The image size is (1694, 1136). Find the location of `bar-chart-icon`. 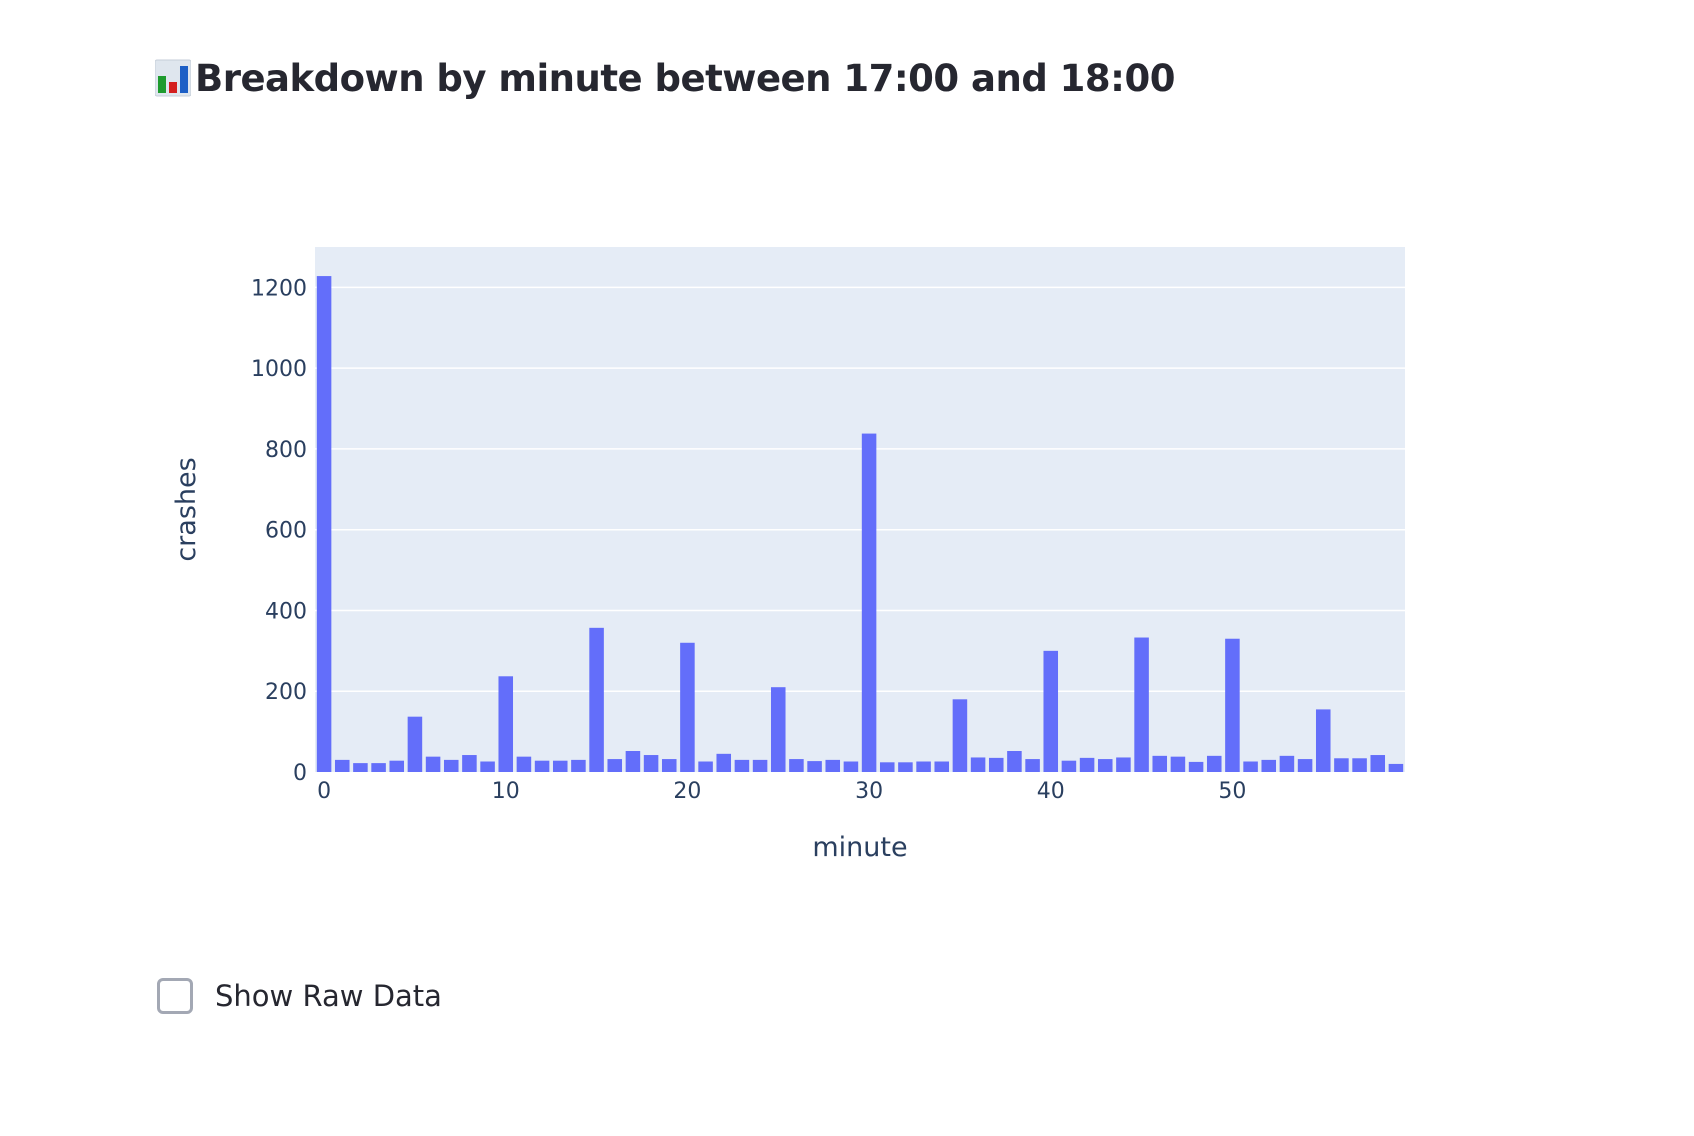

bar-chart-icon is located at coordinates (173, 78).